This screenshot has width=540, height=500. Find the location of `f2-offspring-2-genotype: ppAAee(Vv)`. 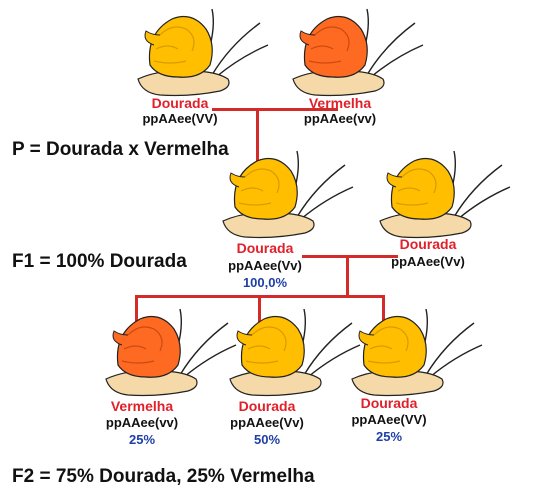

f2-offspring-2-genotype: ppAAee(Vv) is located at coordinates (267, 422).